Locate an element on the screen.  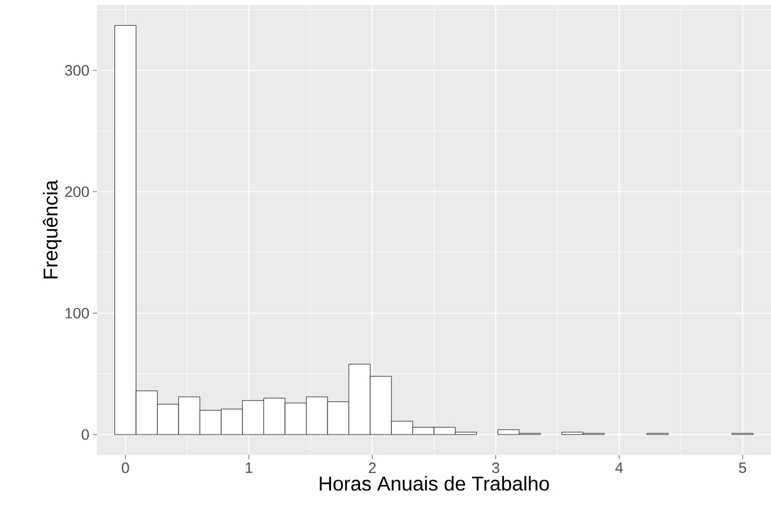
x-axis-title: Horas Anuais de Trabalho is located at coordinates (434, 483).